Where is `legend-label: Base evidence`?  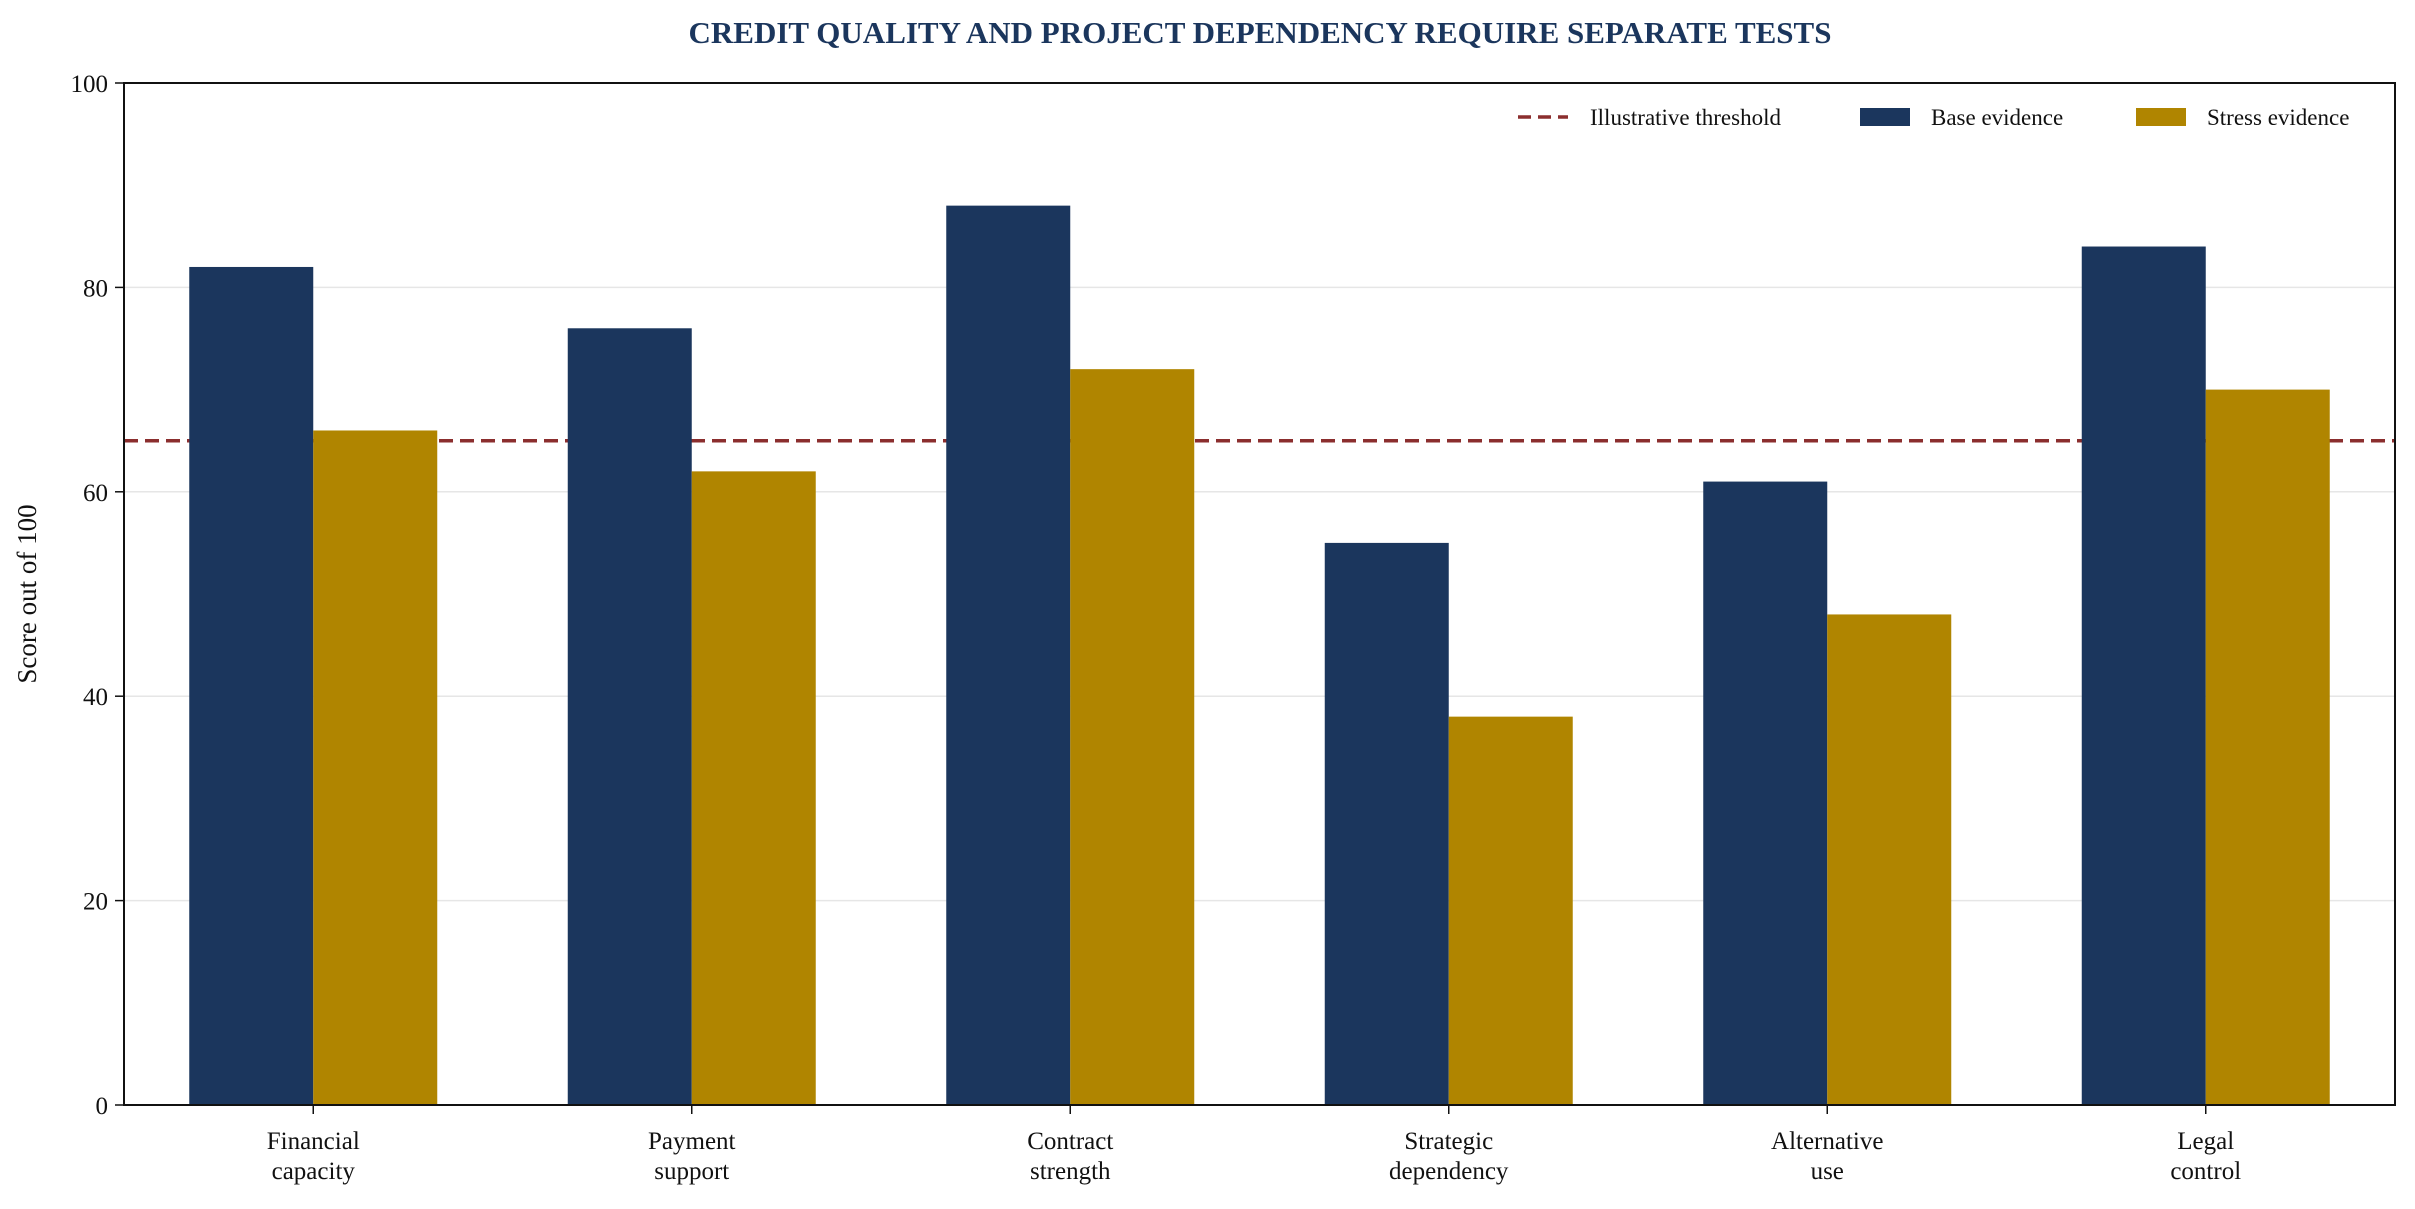 legend-label: Base evidence is located at coordinates (1997, 117).